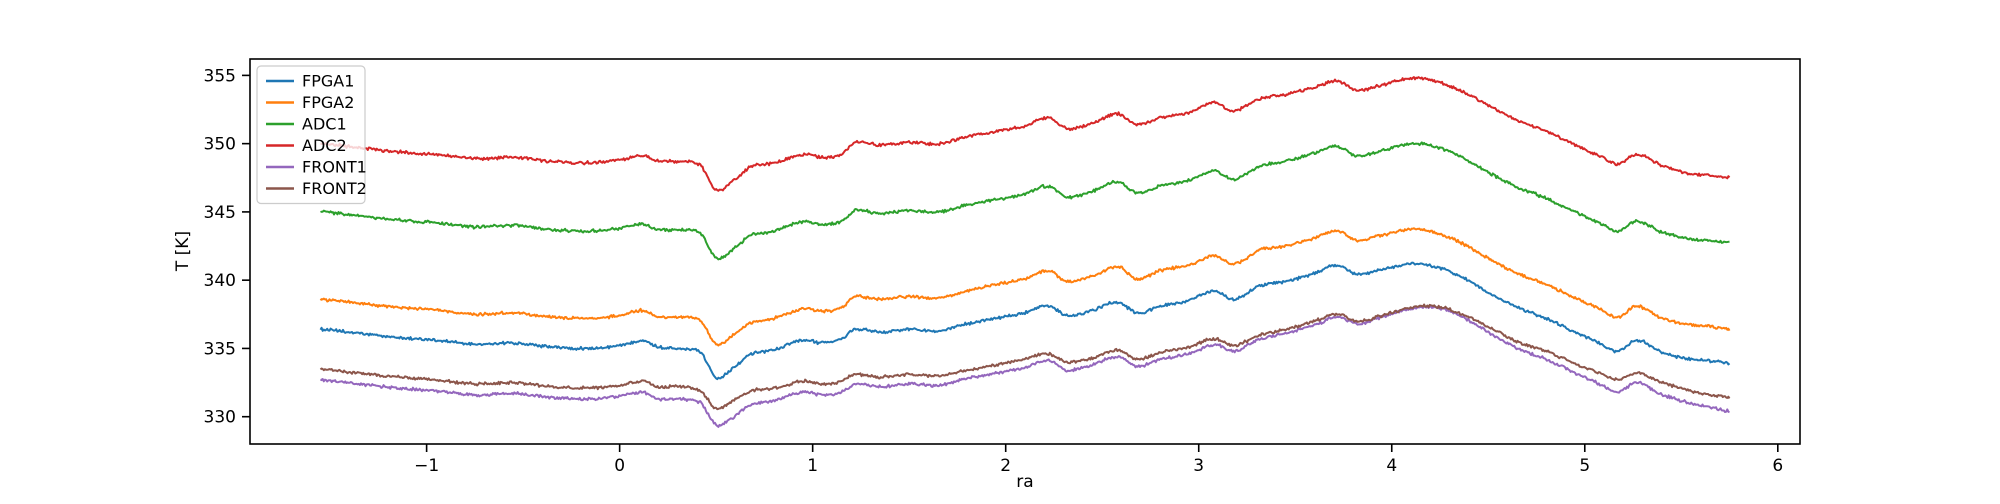 This screenshot has height=504, width=2000. Describe the element at coordinates (1391, 466) in the screenshot. I see `x-tick-label: 4` at that location.